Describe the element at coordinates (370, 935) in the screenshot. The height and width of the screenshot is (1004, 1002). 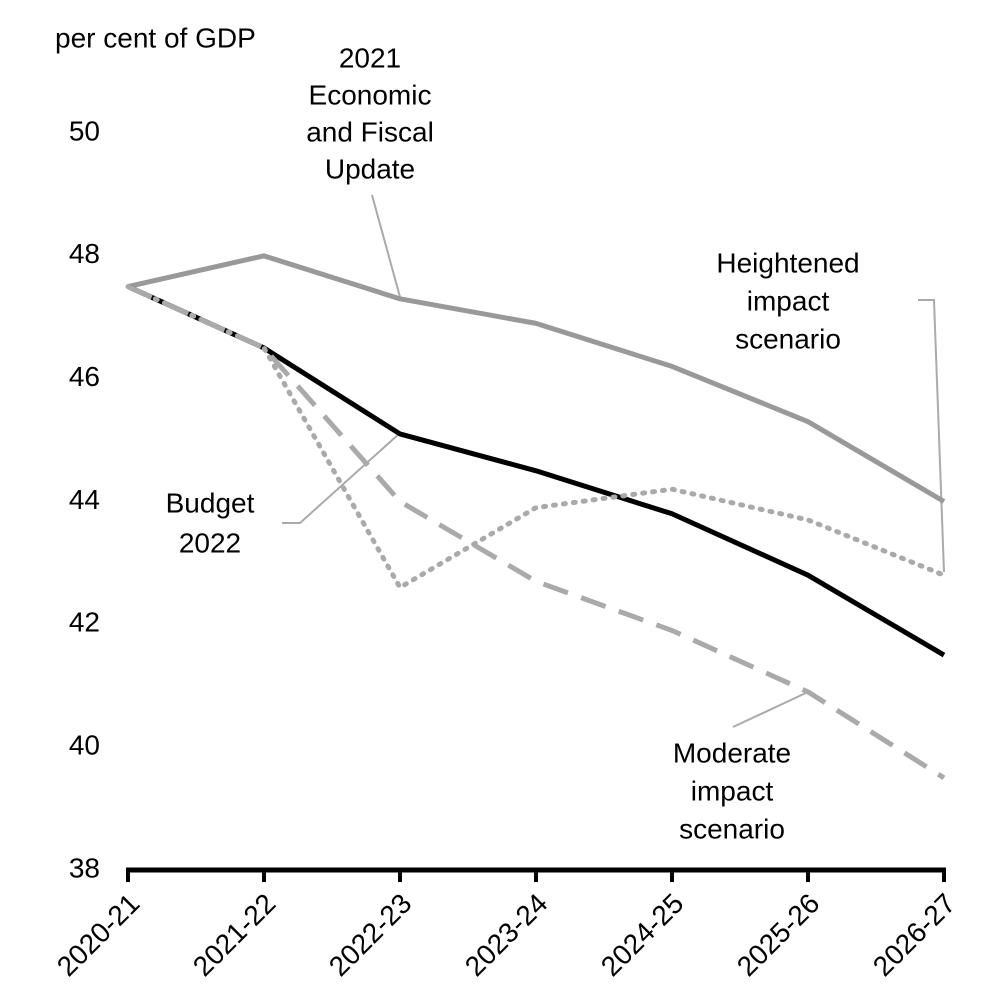
I see `x-tick-label: 2022-23` at that location.